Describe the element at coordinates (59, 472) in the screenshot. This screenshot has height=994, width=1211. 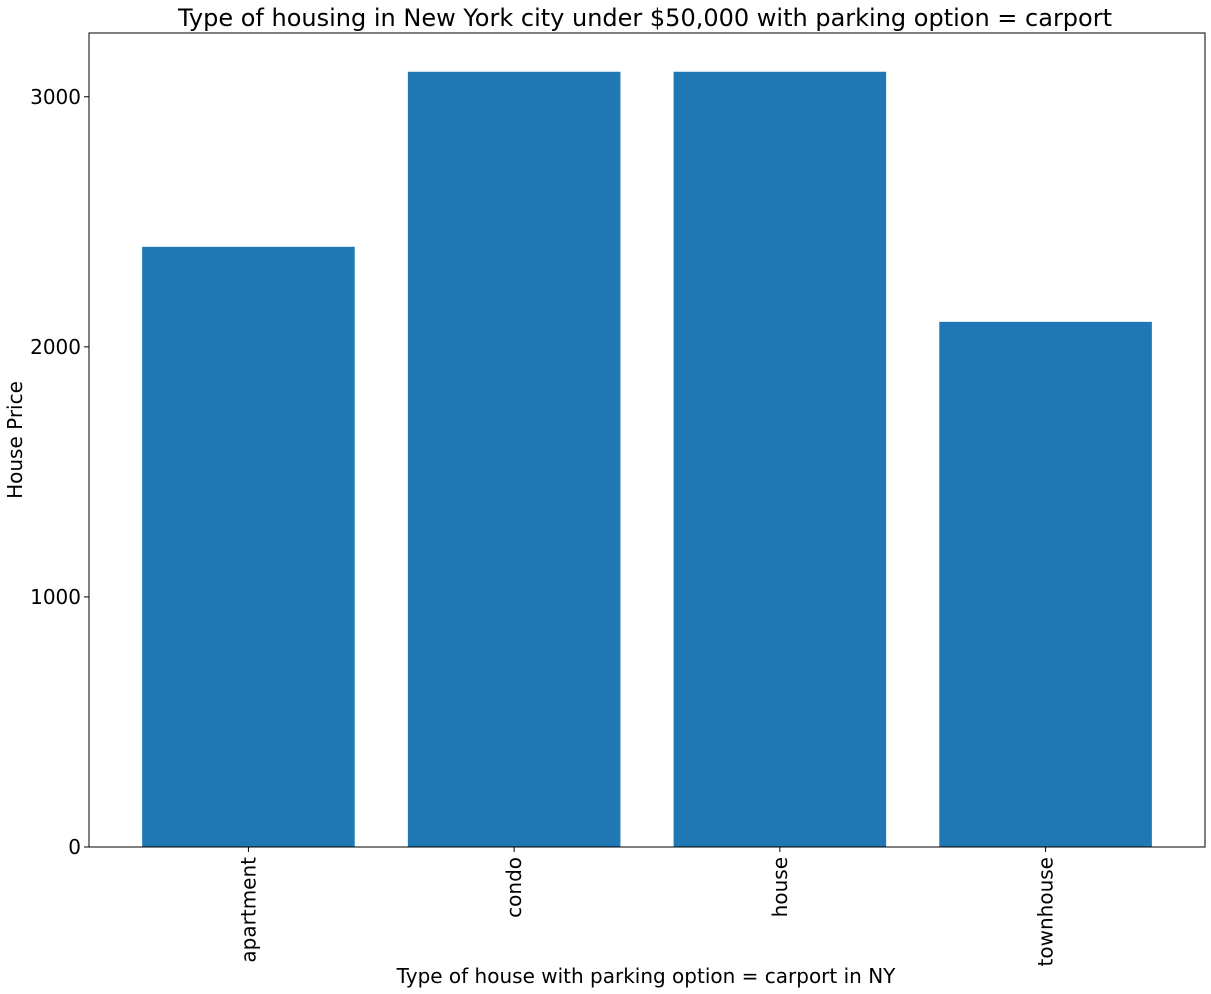
I see `y-axis-ticks: 0 1000 2000 3000` at that location.